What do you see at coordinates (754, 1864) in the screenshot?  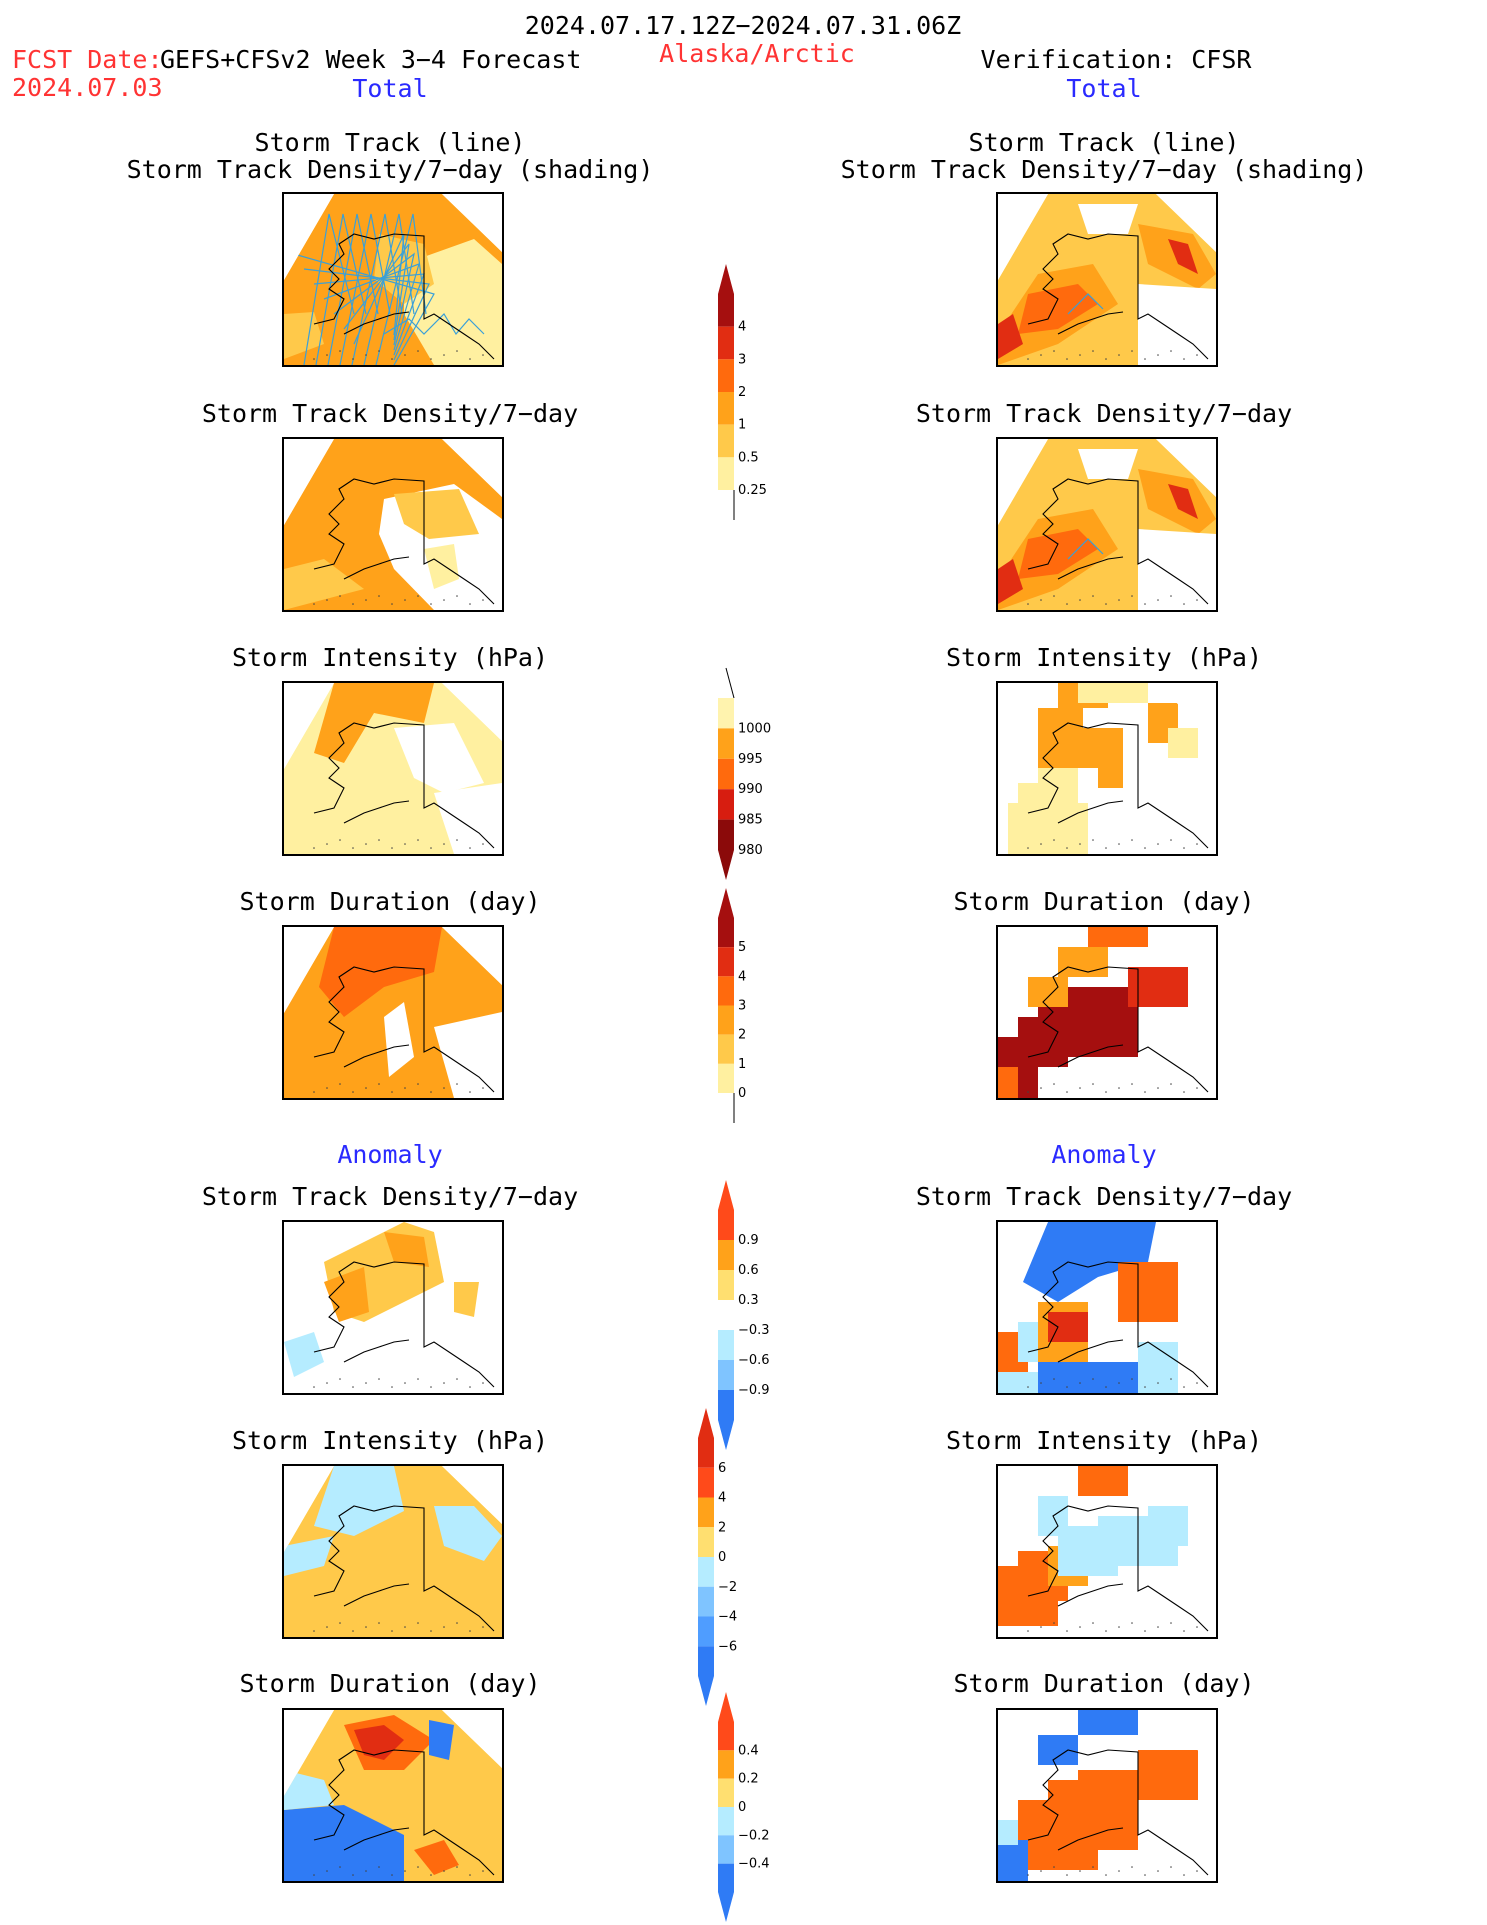 I see `colorbar-label: −0.4` at bounding box center [754, 1864].